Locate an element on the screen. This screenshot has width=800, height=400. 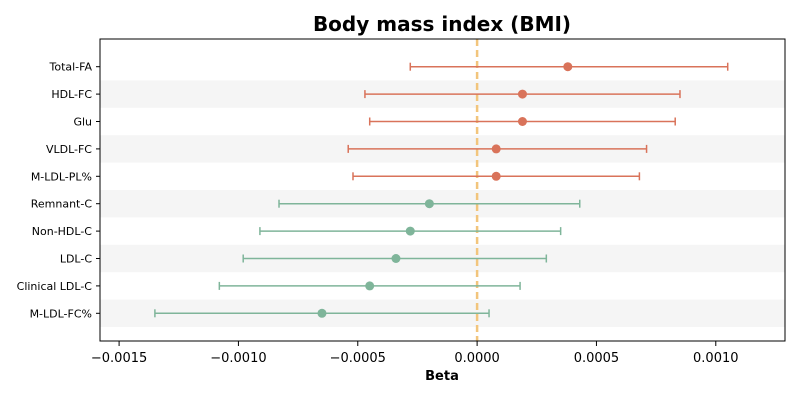
x-axis-ticks: −0.0015 −0.0010 −0.0005 0.0000 0.0005 0.0010 is located at coordinates (415, 353).